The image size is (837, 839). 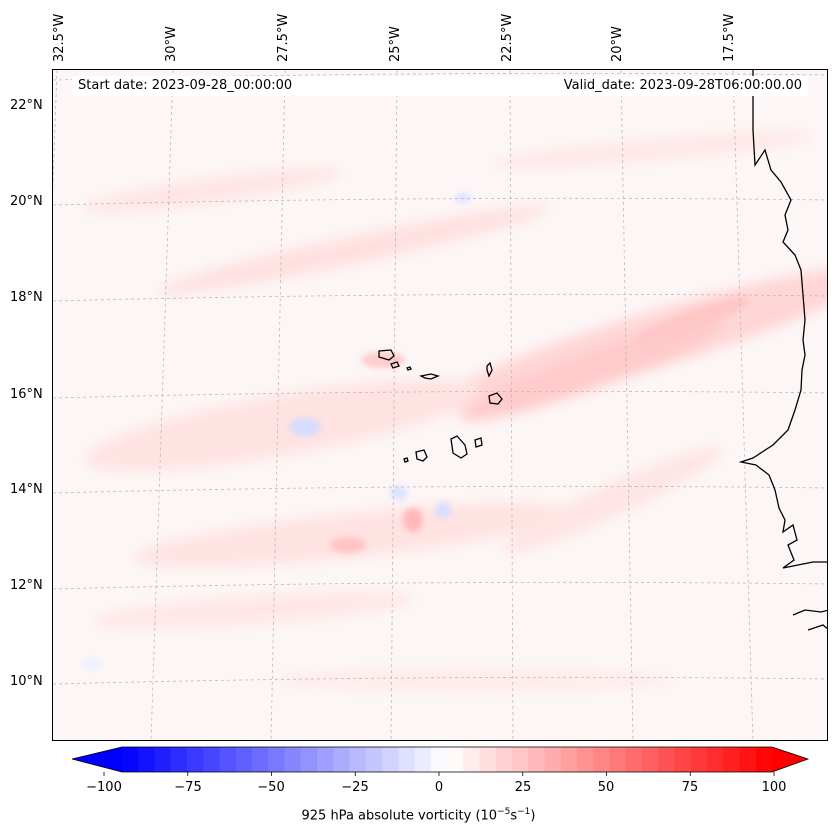 What do you see at coordinates (26, 201) in the screenshot?
I see `latitude-label: 20°N` at bounding box center [26, 201].